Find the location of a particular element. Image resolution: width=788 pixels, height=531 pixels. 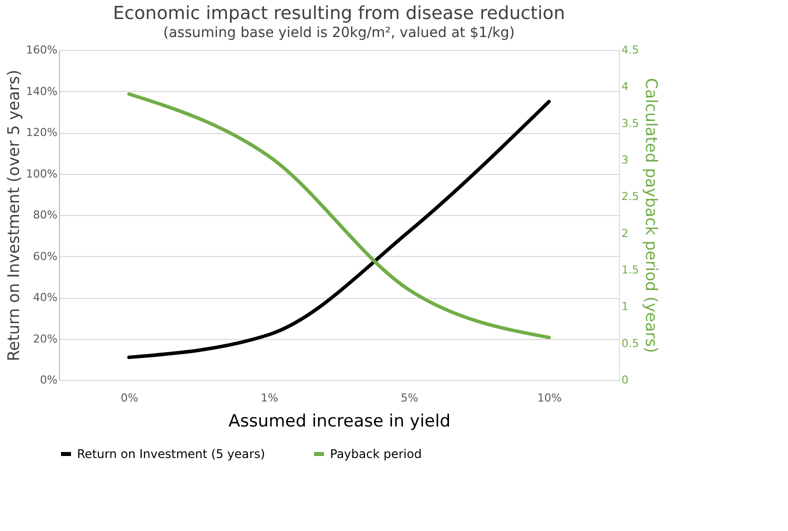

y-tick-label: 20% is located at coordinates (45, 339).